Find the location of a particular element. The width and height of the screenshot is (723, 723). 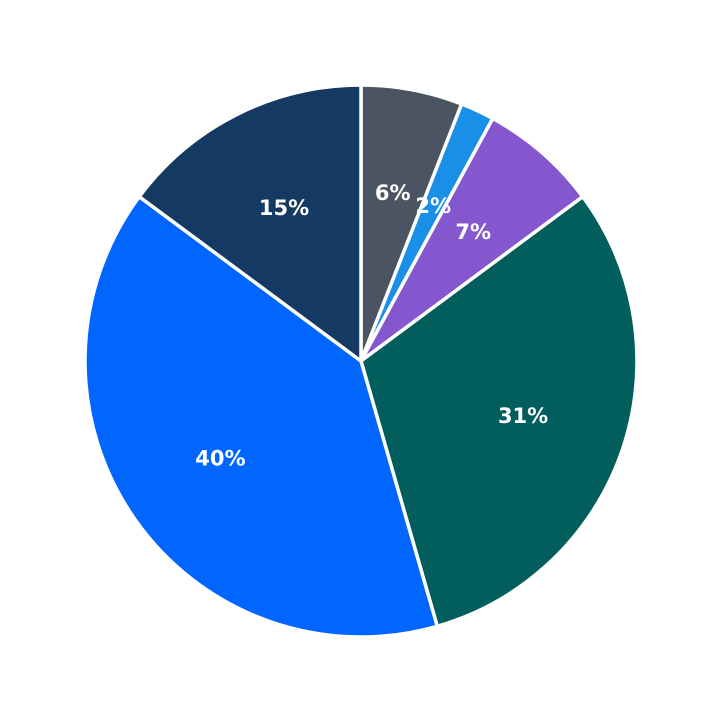

slice-label-6: 15% is located at coordinates (284, 208).